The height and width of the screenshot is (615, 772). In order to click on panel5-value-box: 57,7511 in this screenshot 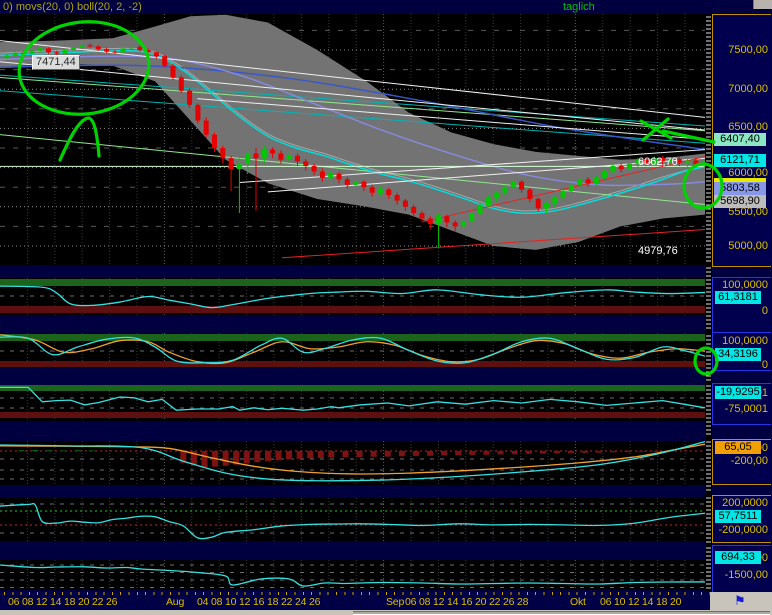, I will do `click(738, 516)`.